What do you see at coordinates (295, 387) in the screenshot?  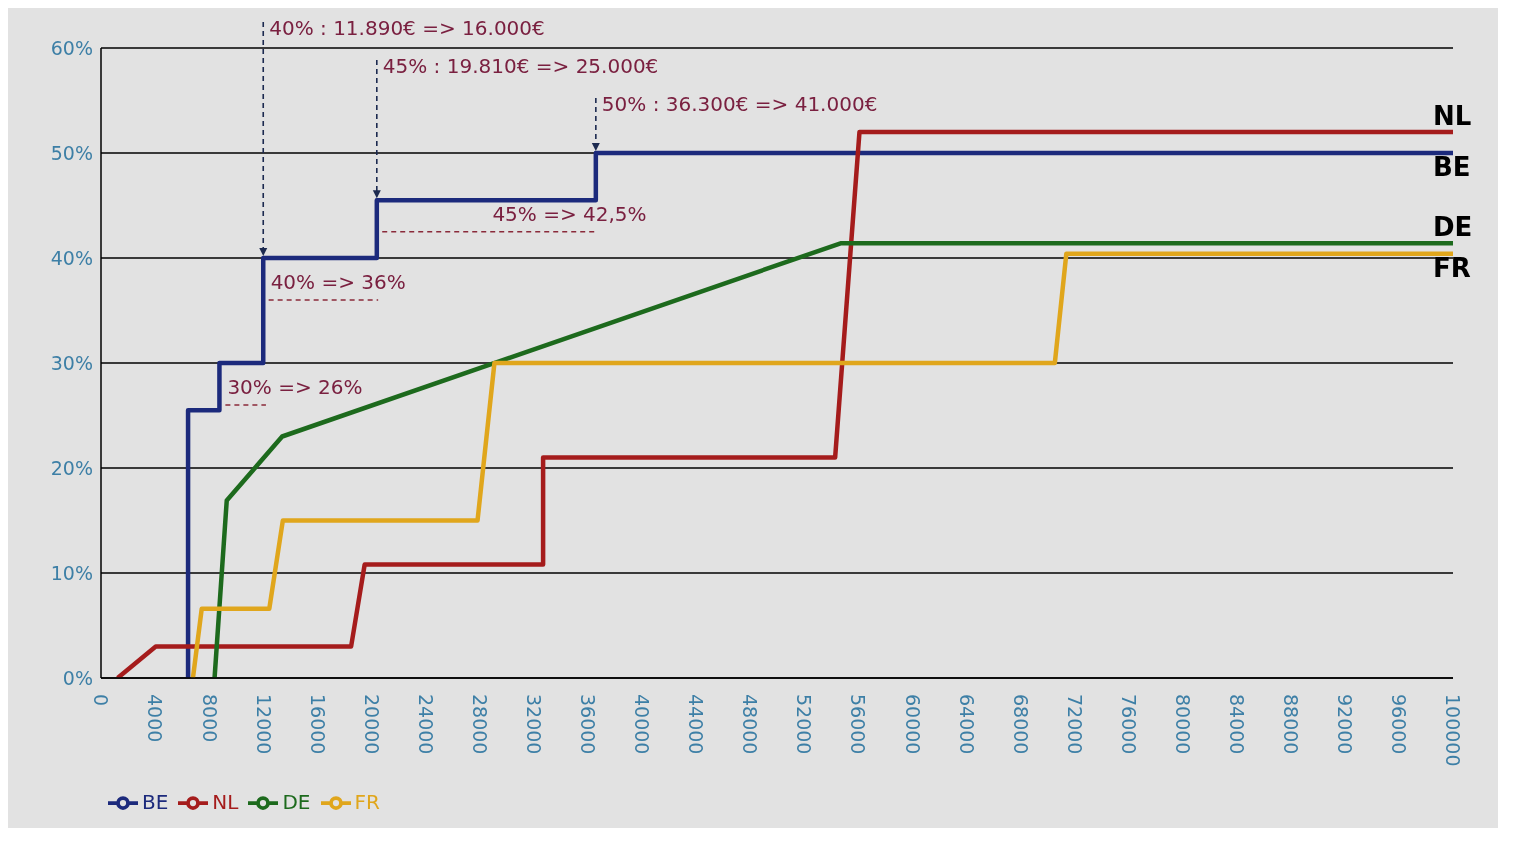 I see `annotation: 30% => 26%` at bounding box center [295, 387].